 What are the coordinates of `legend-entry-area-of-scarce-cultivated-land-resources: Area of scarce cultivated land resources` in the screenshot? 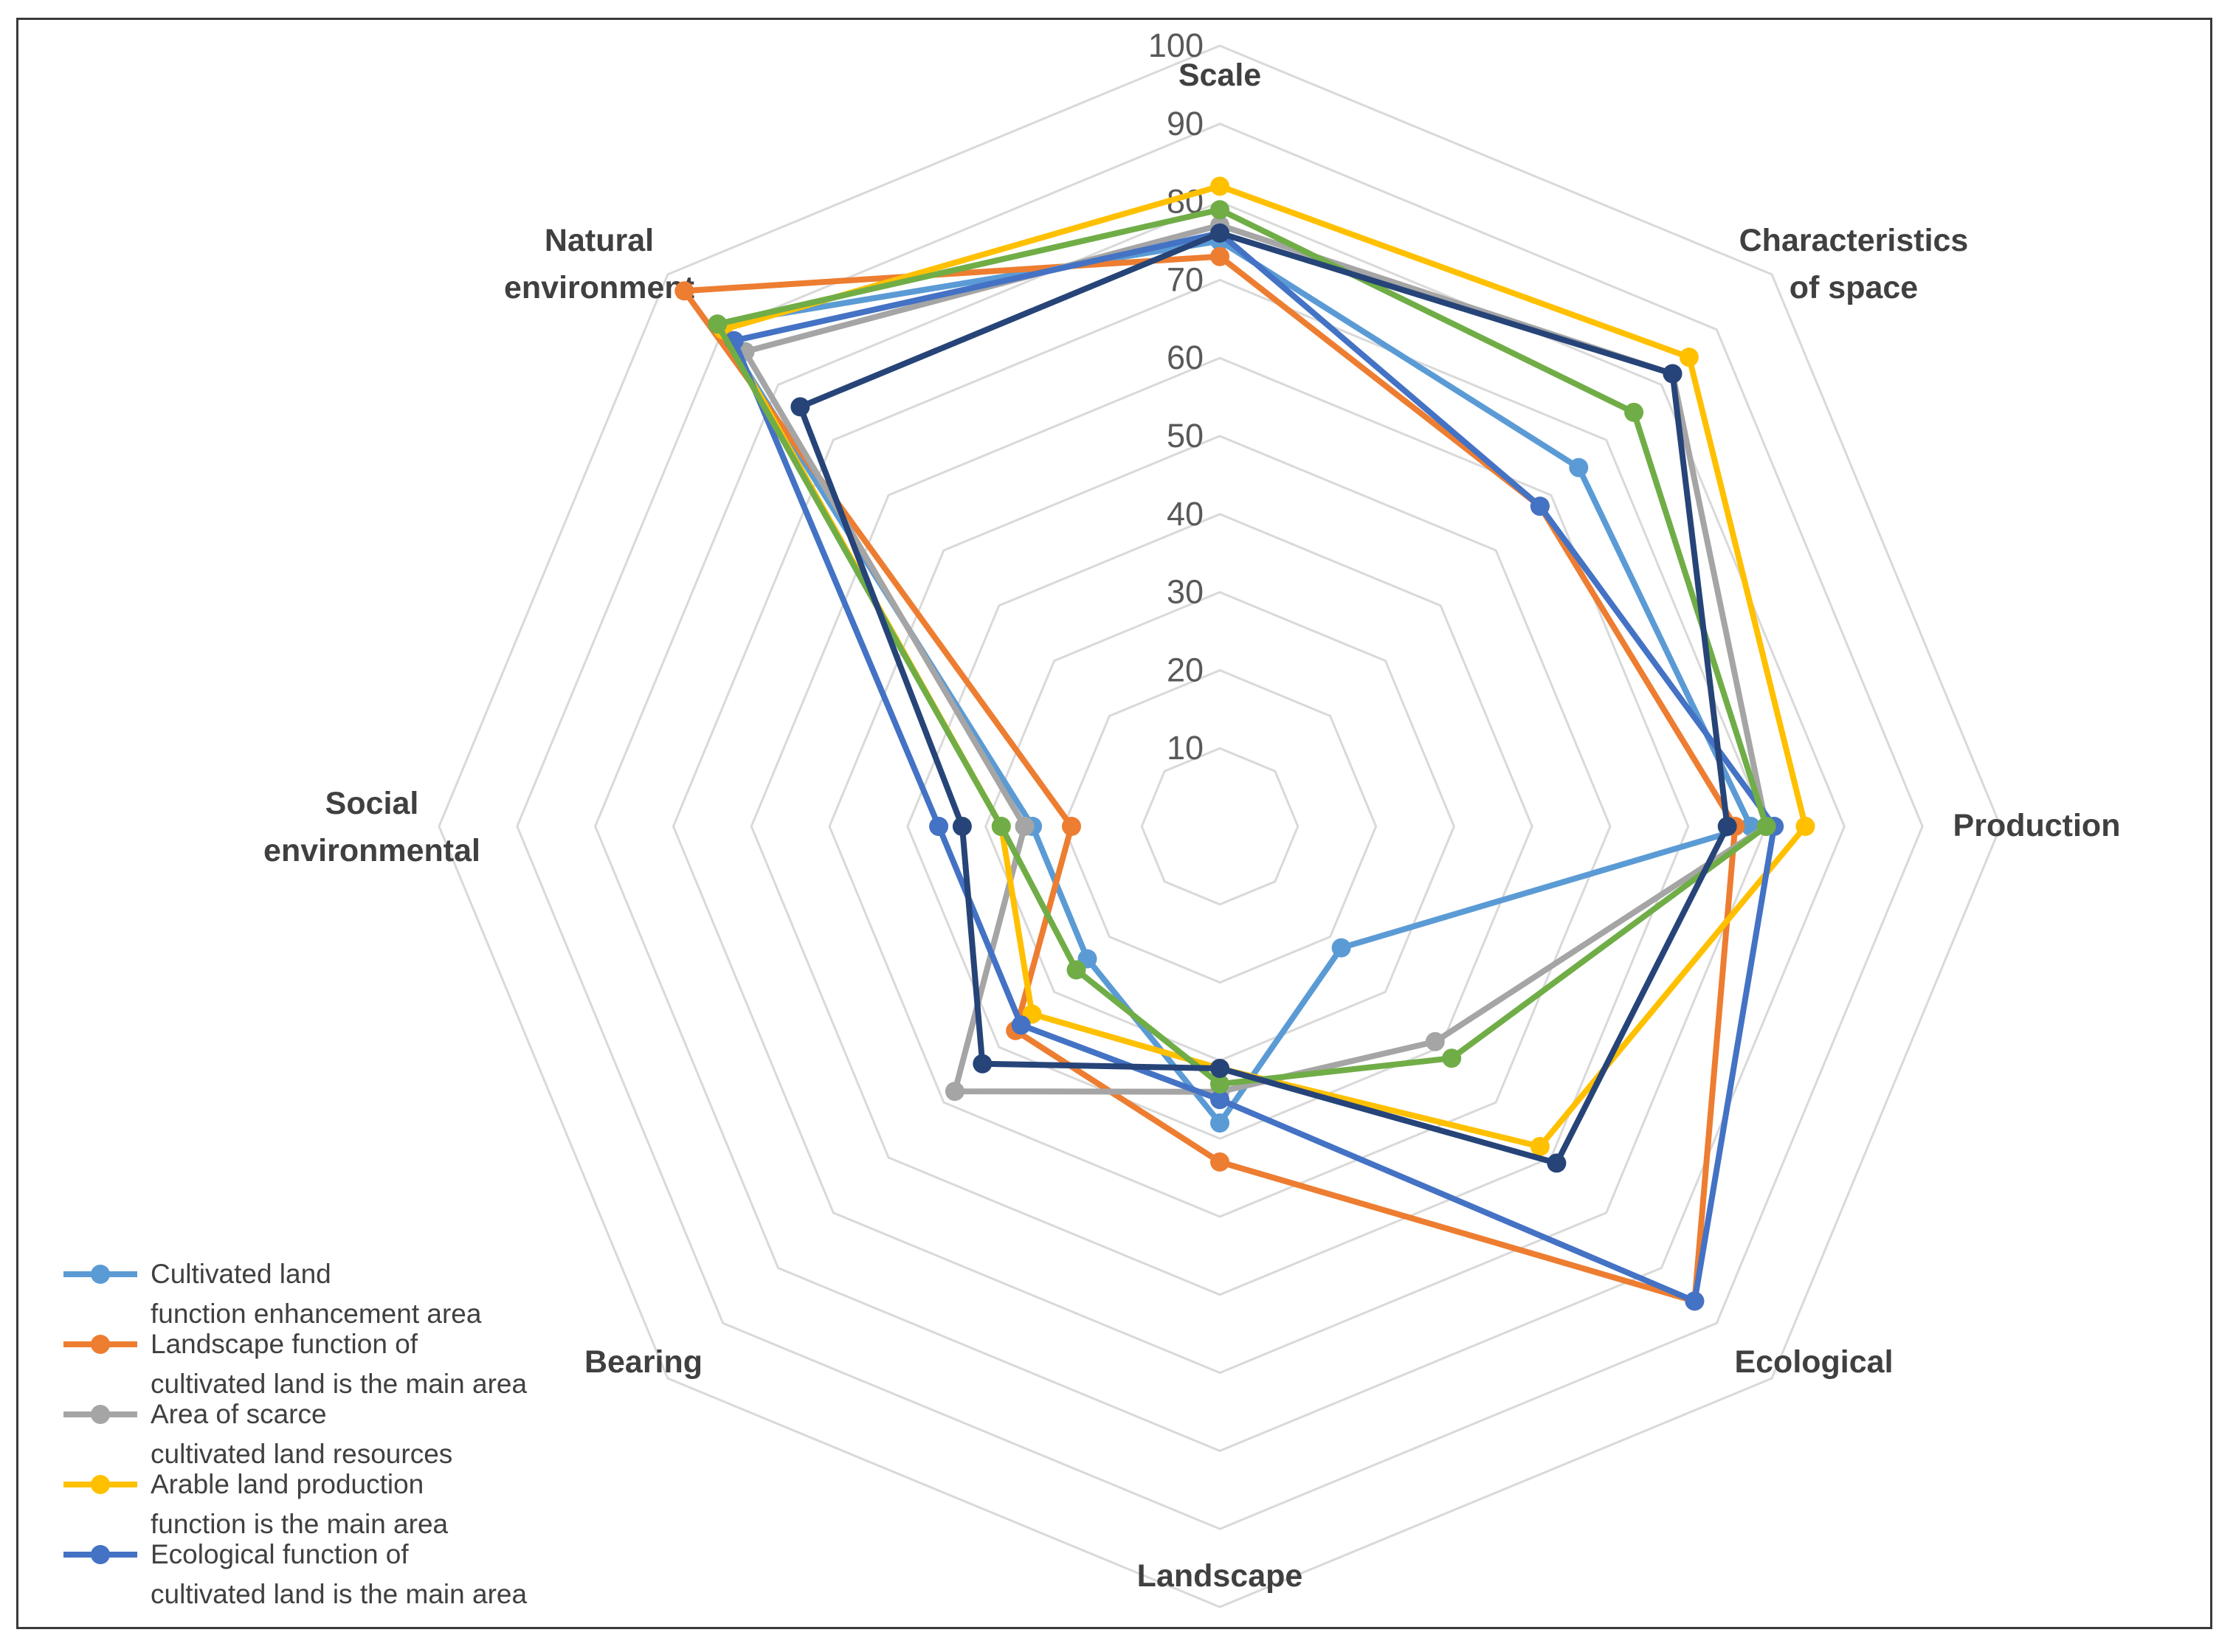 It's located at (257, 1434).